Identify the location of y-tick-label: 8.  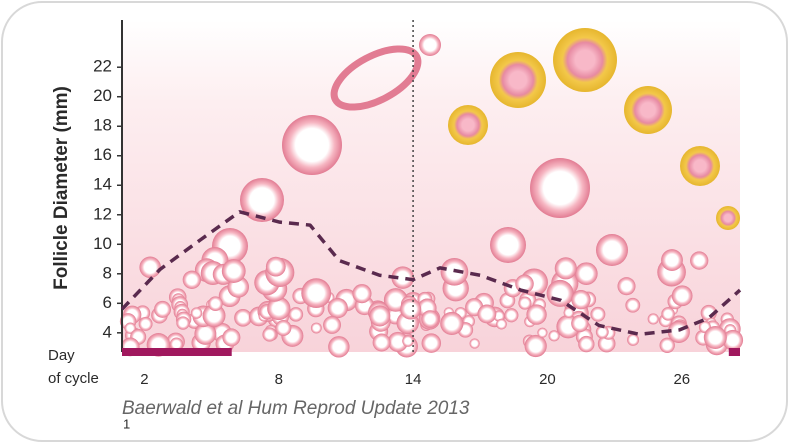
(107, 272).